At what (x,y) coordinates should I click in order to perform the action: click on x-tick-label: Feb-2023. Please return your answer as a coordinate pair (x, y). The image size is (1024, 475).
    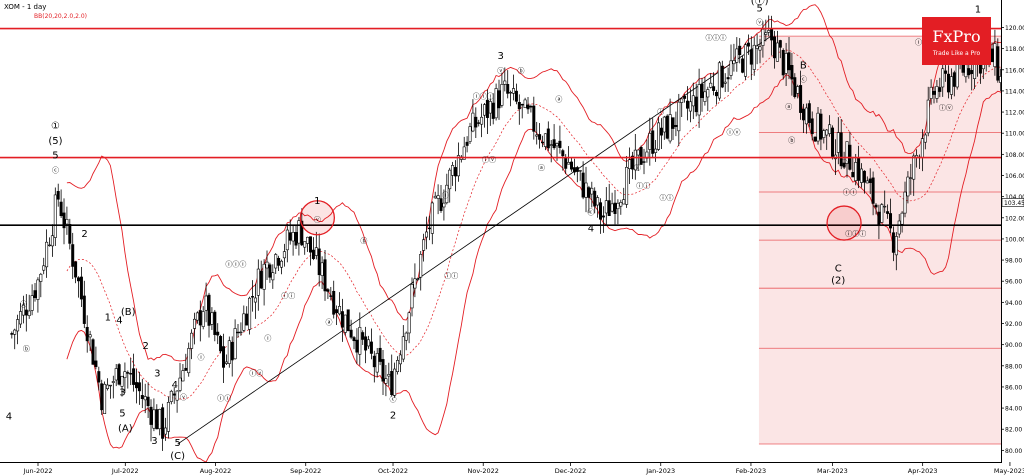
    Looking at the image, I should click on (751, 471).